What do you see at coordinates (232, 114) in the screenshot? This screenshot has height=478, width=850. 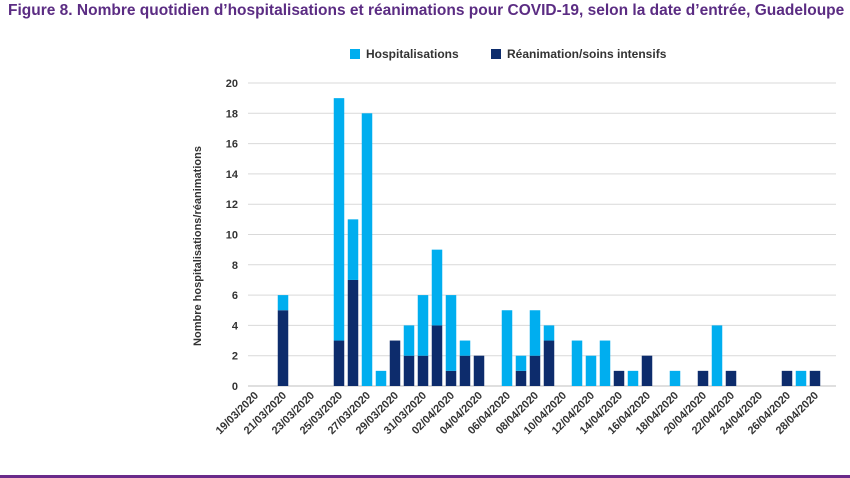 I see `y-tick-label: 18` at bounding box center [232, 114].